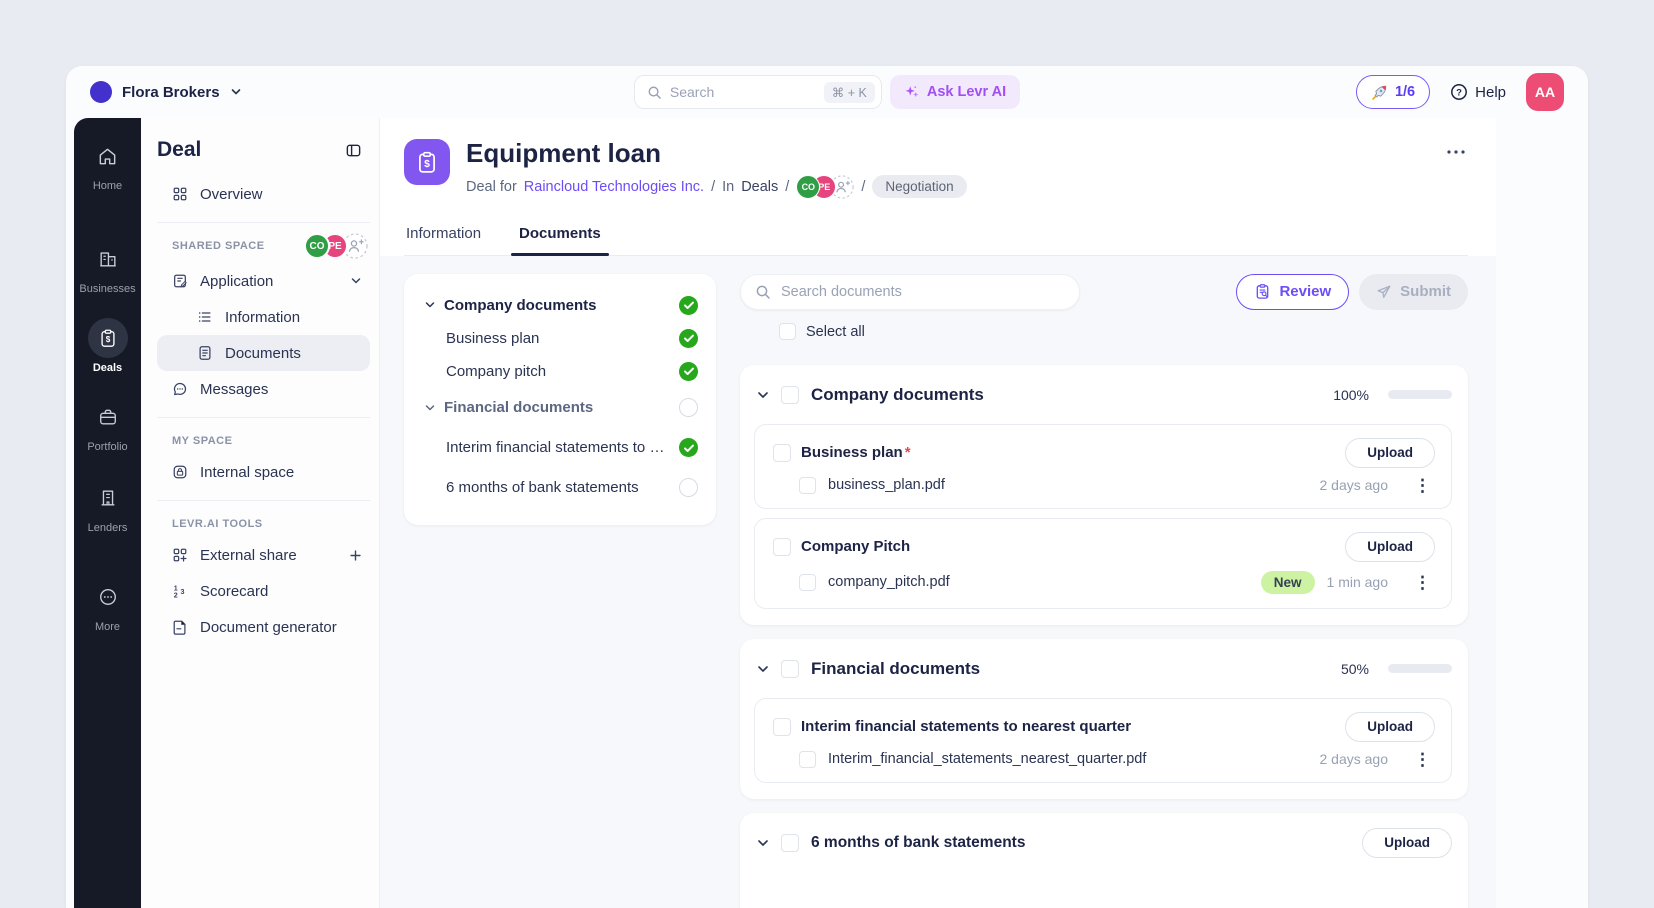 This screenshot has width=1654, height=908. Describe the element at coordinates (760, 186) in the screenshot. I see `deals-link: Deals` at that location.